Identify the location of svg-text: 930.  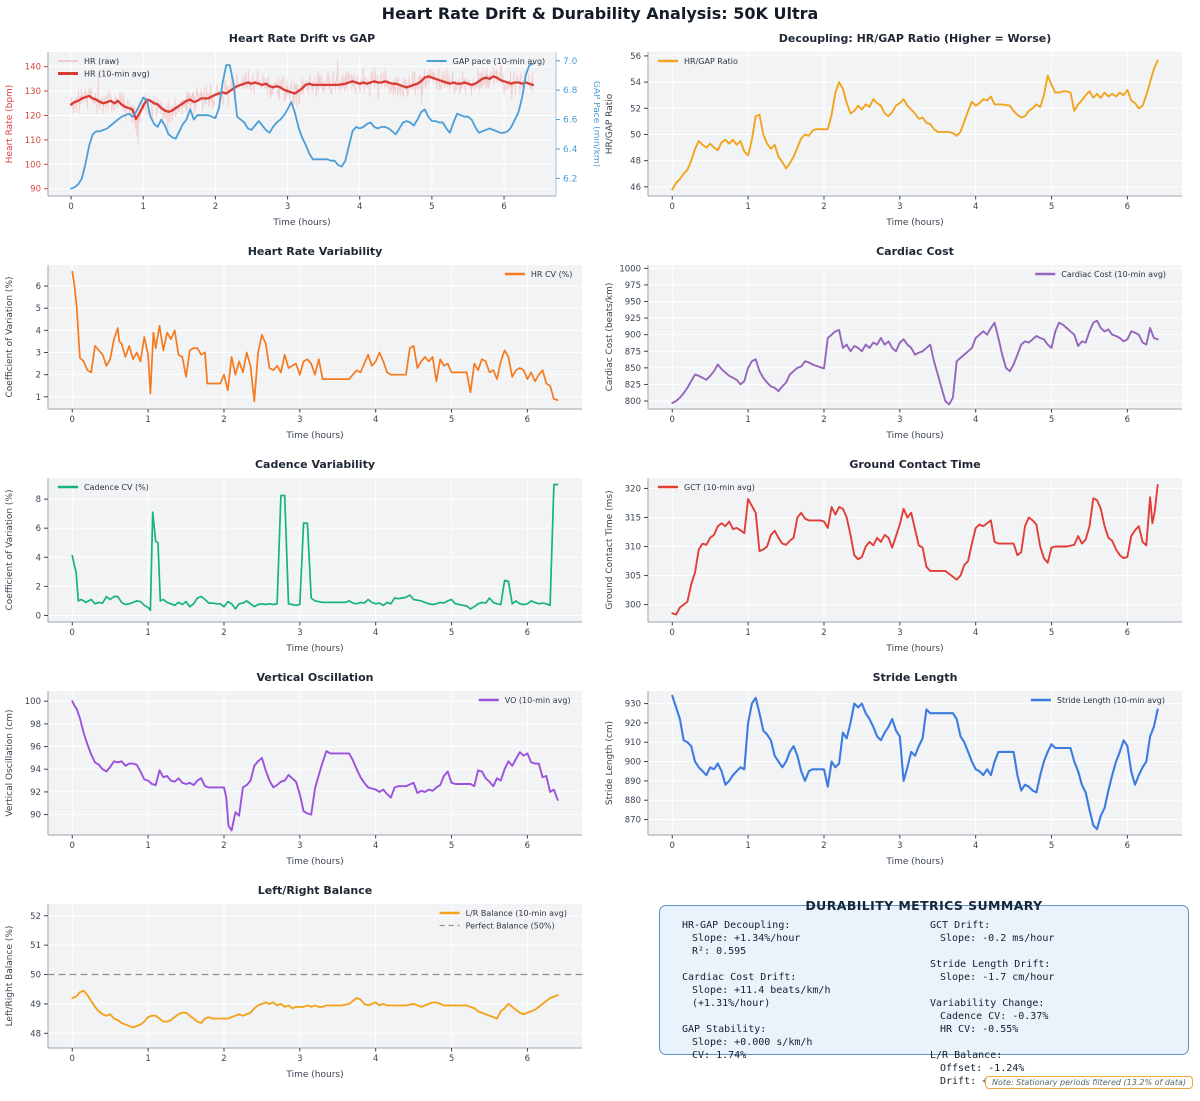
(633, 705).